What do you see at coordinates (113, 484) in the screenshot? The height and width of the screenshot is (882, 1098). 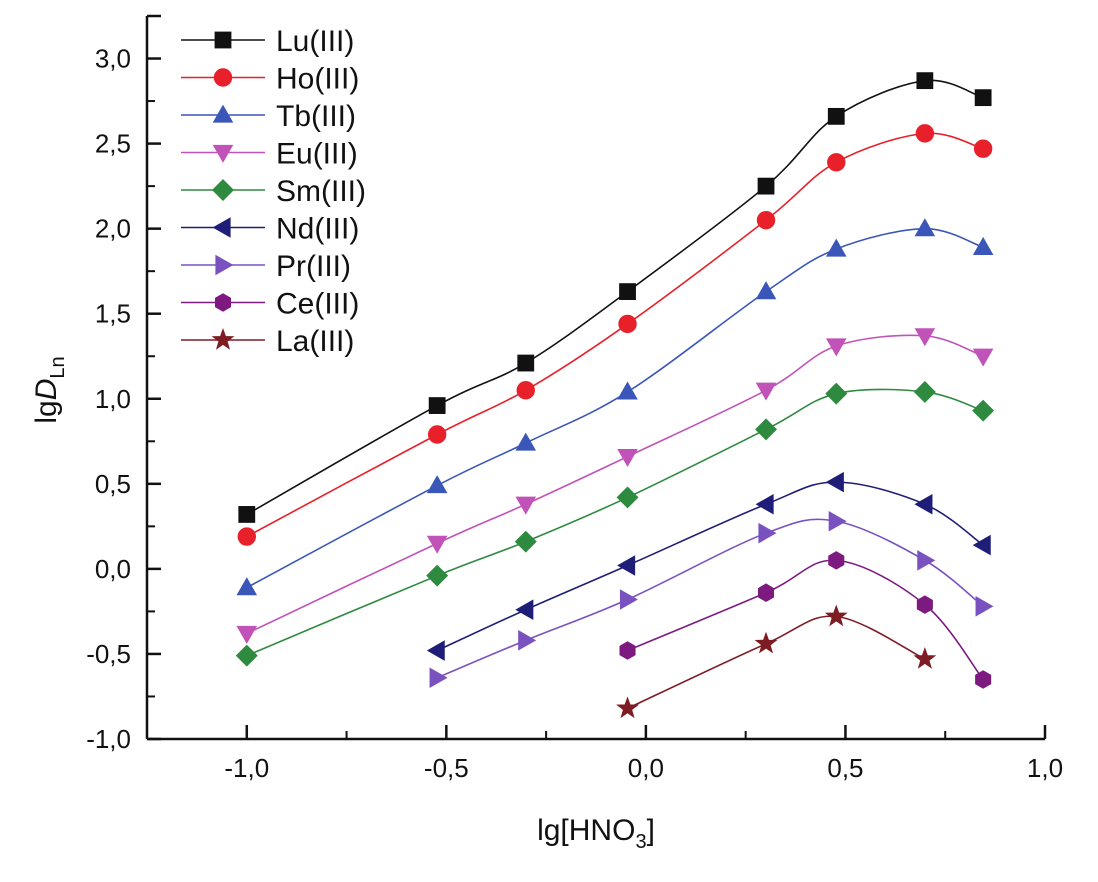 I see `y-tick-label: 0,5` at bounding box center [113, 484].